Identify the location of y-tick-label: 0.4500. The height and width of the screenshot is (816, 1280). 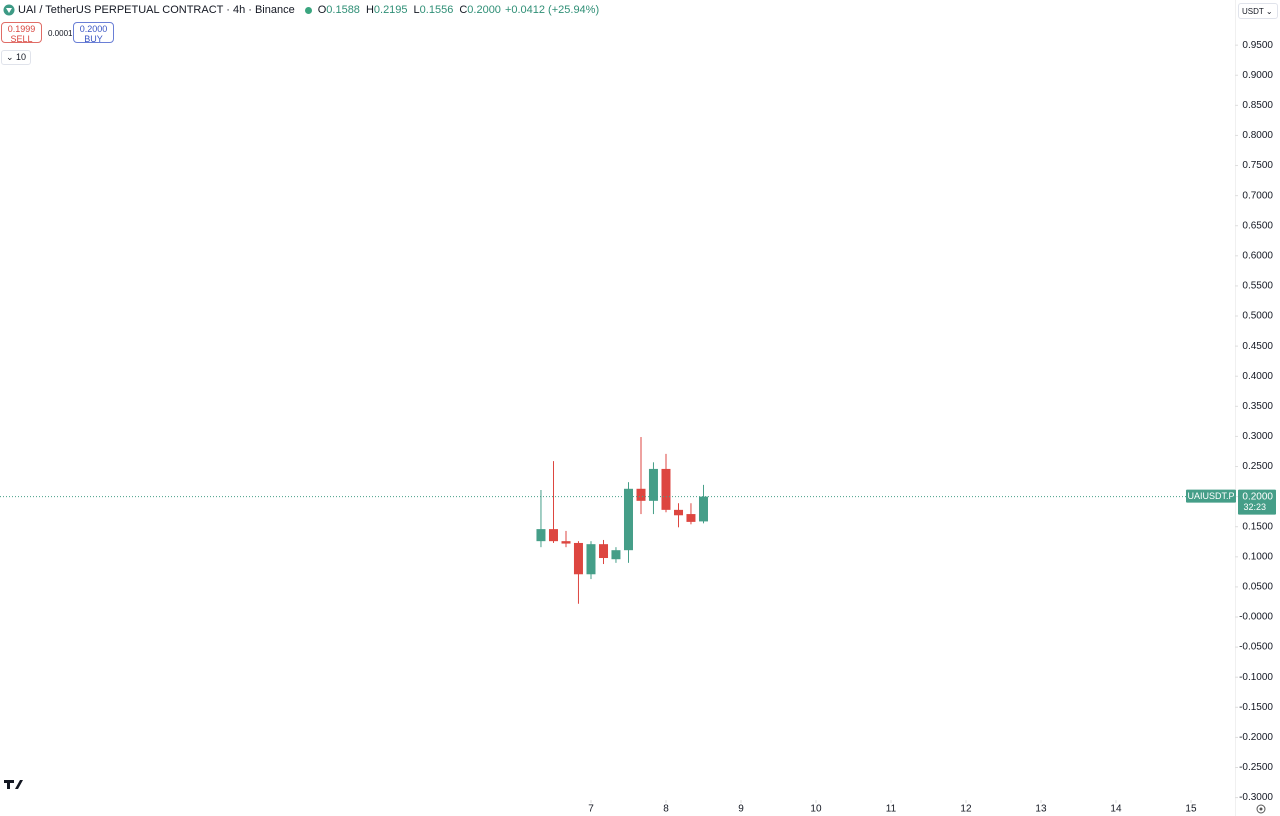
(1257, 346).